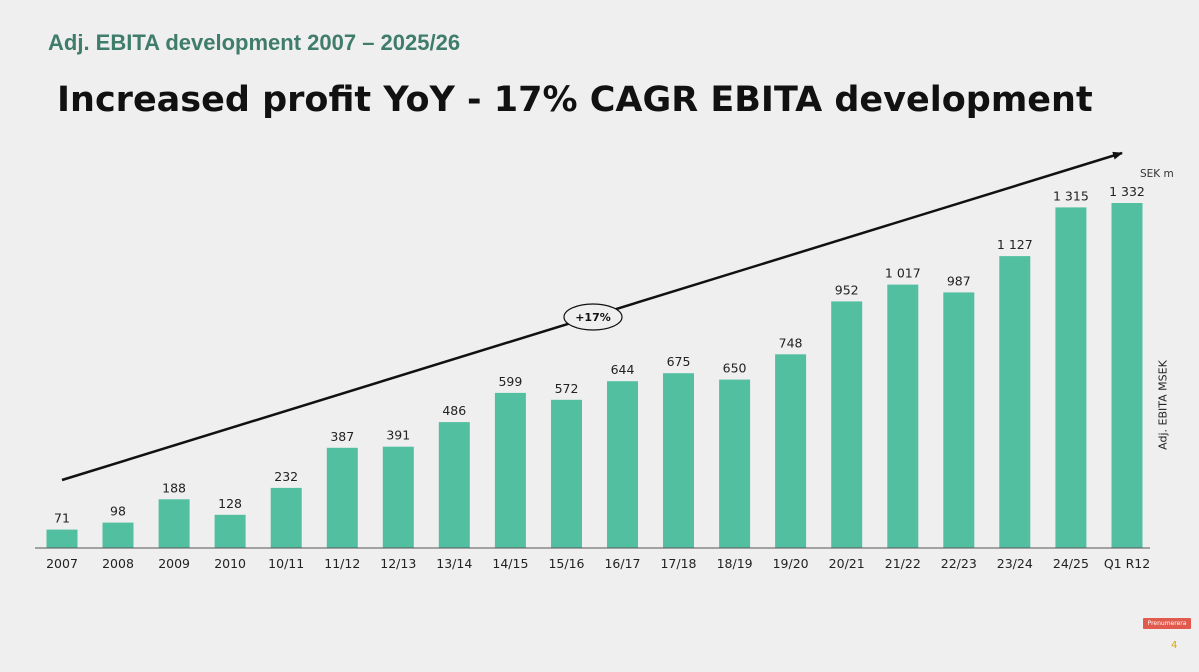 The height and width of the screenshot is (672, 1199). I want to click on x-tick-label: 10/11, so click(286, 563).